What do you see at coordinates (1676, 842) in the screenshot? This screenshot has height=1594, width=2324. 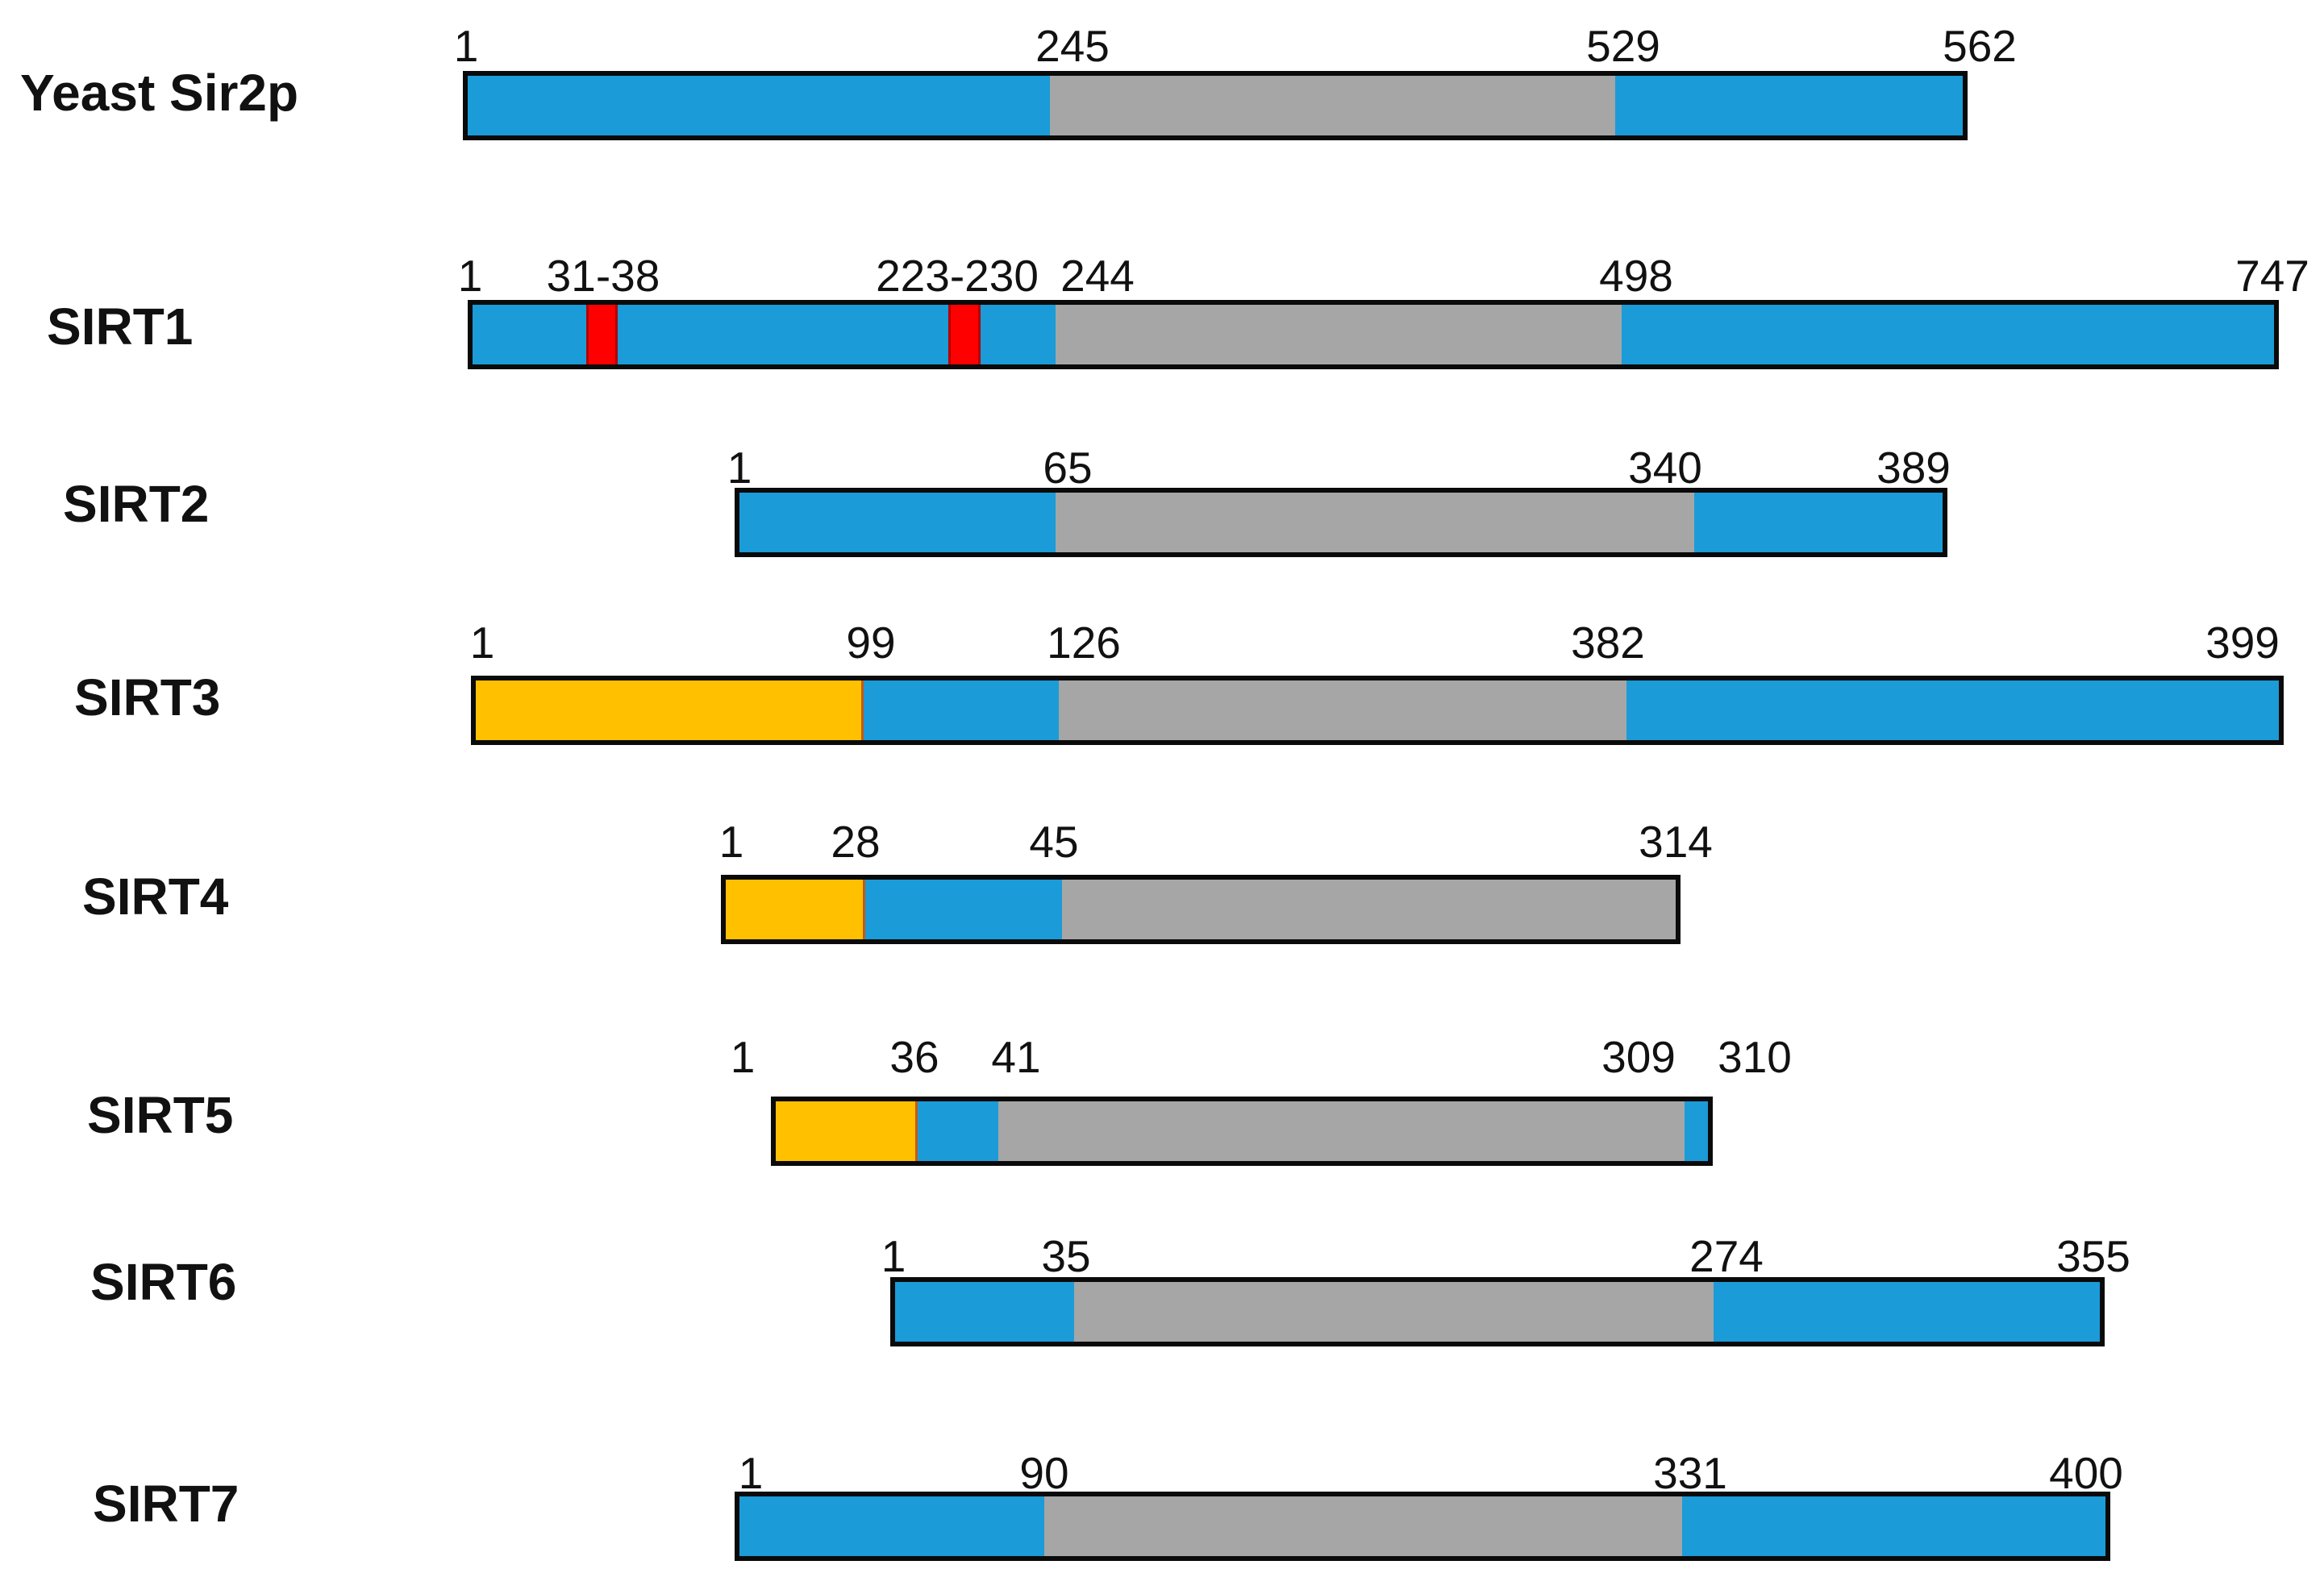 I see `position-label: 314` at bounding box center [1676, 842].